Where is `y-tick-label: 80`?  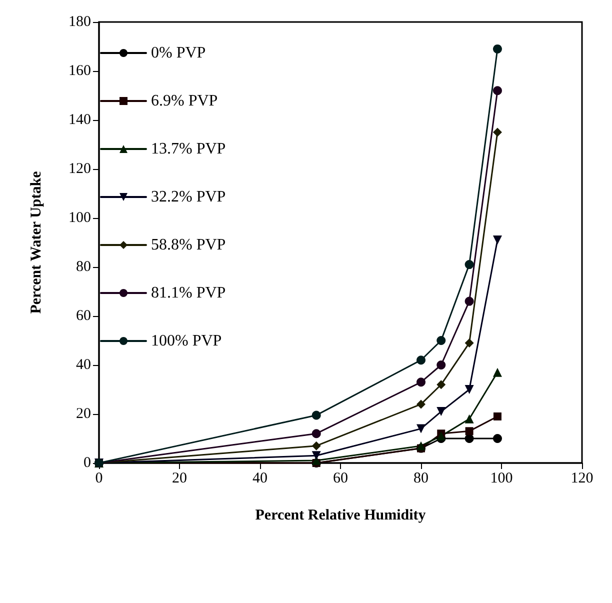
y-tick-label: 80 is located at coordinates (83, 267).